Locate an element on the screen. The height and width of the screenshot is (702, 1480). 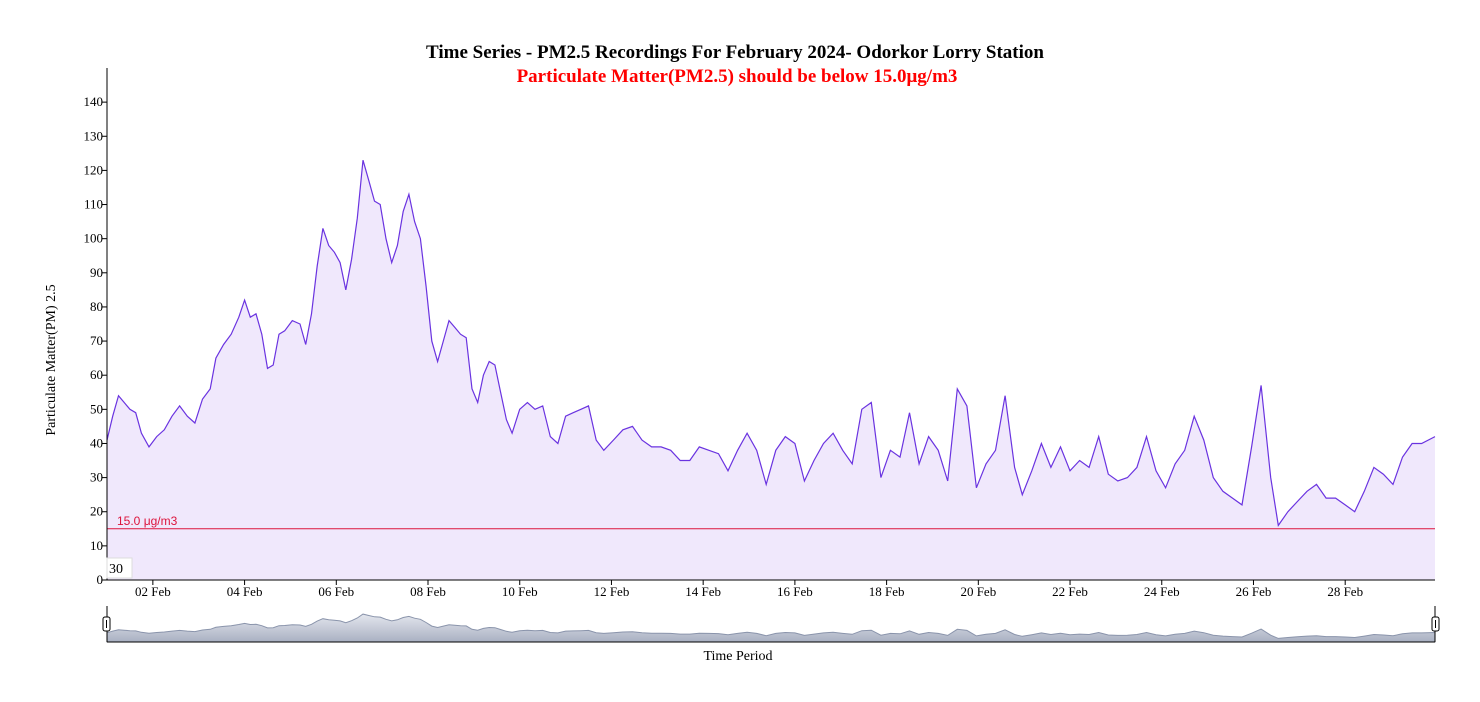
x-tick-label: 10 Feb is located at coordinates (520, 591).